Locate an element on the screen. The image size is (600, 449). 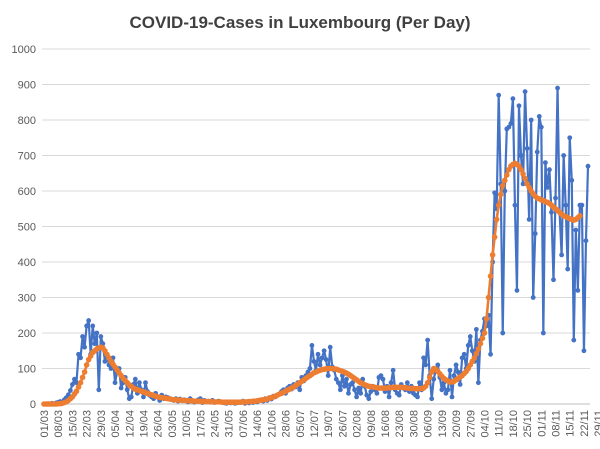
x-tick-label: 19/07 is located at coordinates (329, 424).